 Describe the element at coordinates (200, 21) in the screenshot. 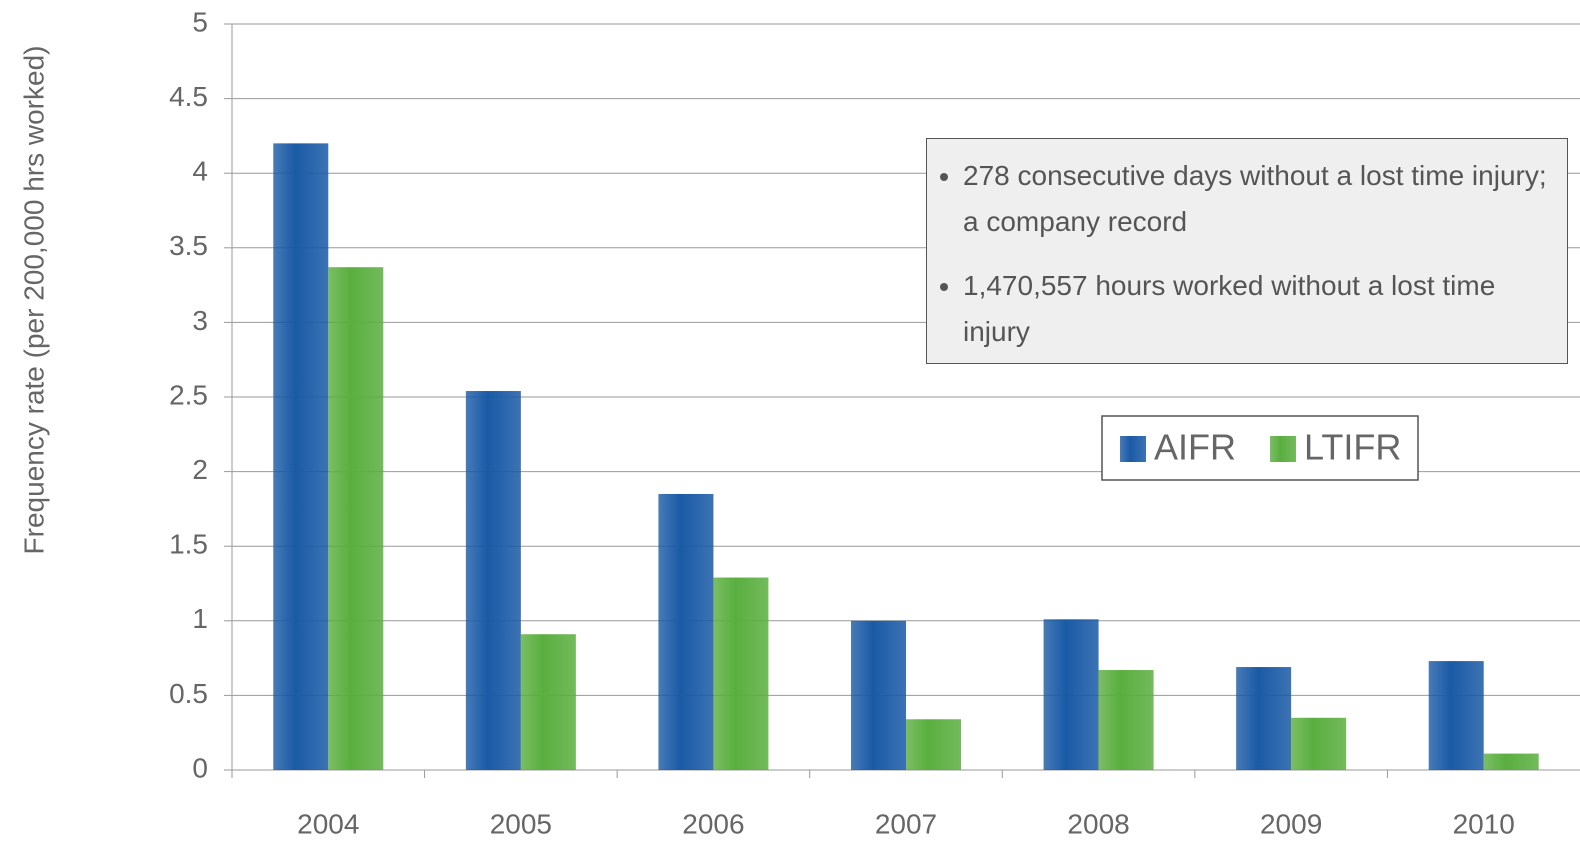

I see `y-tick-label: 5` at that location.